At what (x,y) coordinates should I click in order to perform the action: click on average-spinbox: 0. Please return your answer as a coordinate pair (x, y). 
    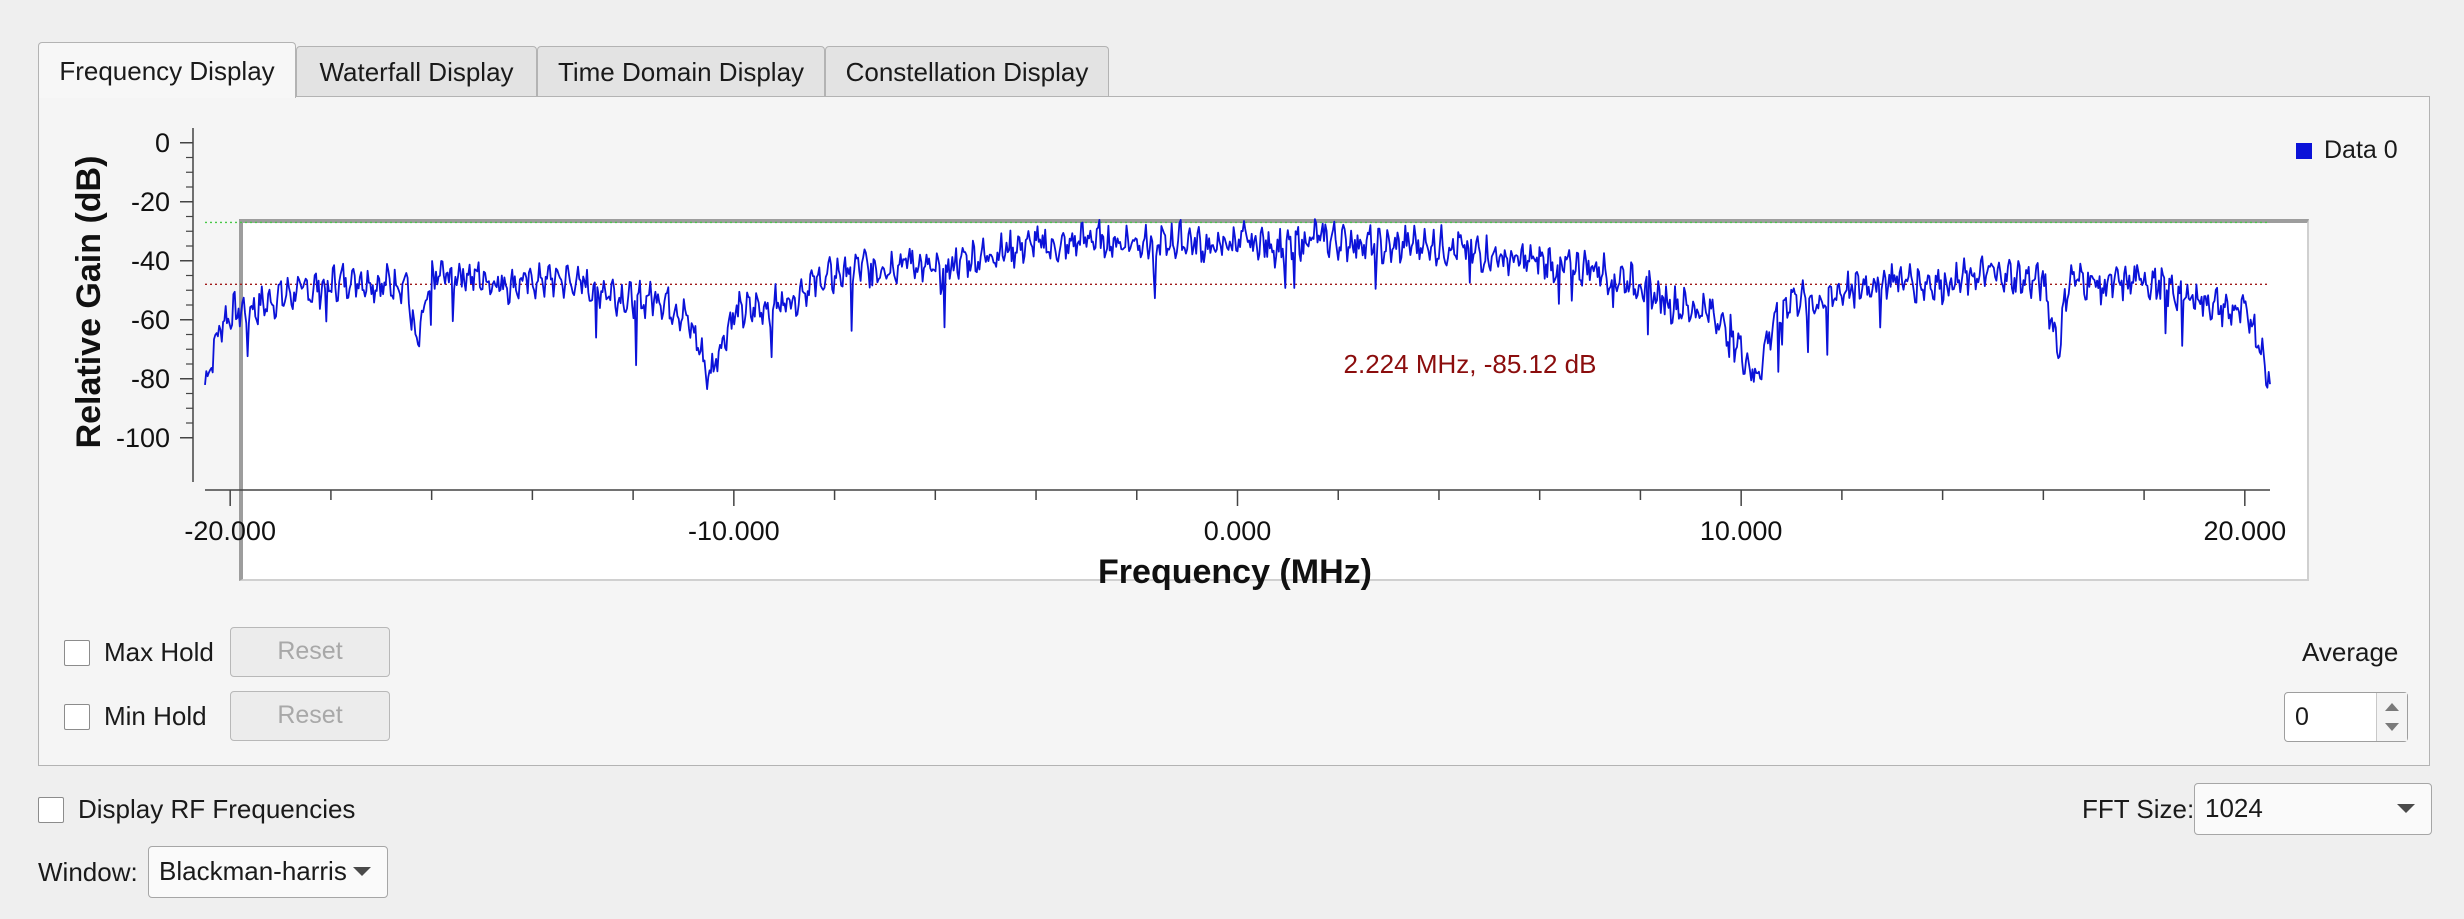
    Looking at the image, I should click on (2346, 717).